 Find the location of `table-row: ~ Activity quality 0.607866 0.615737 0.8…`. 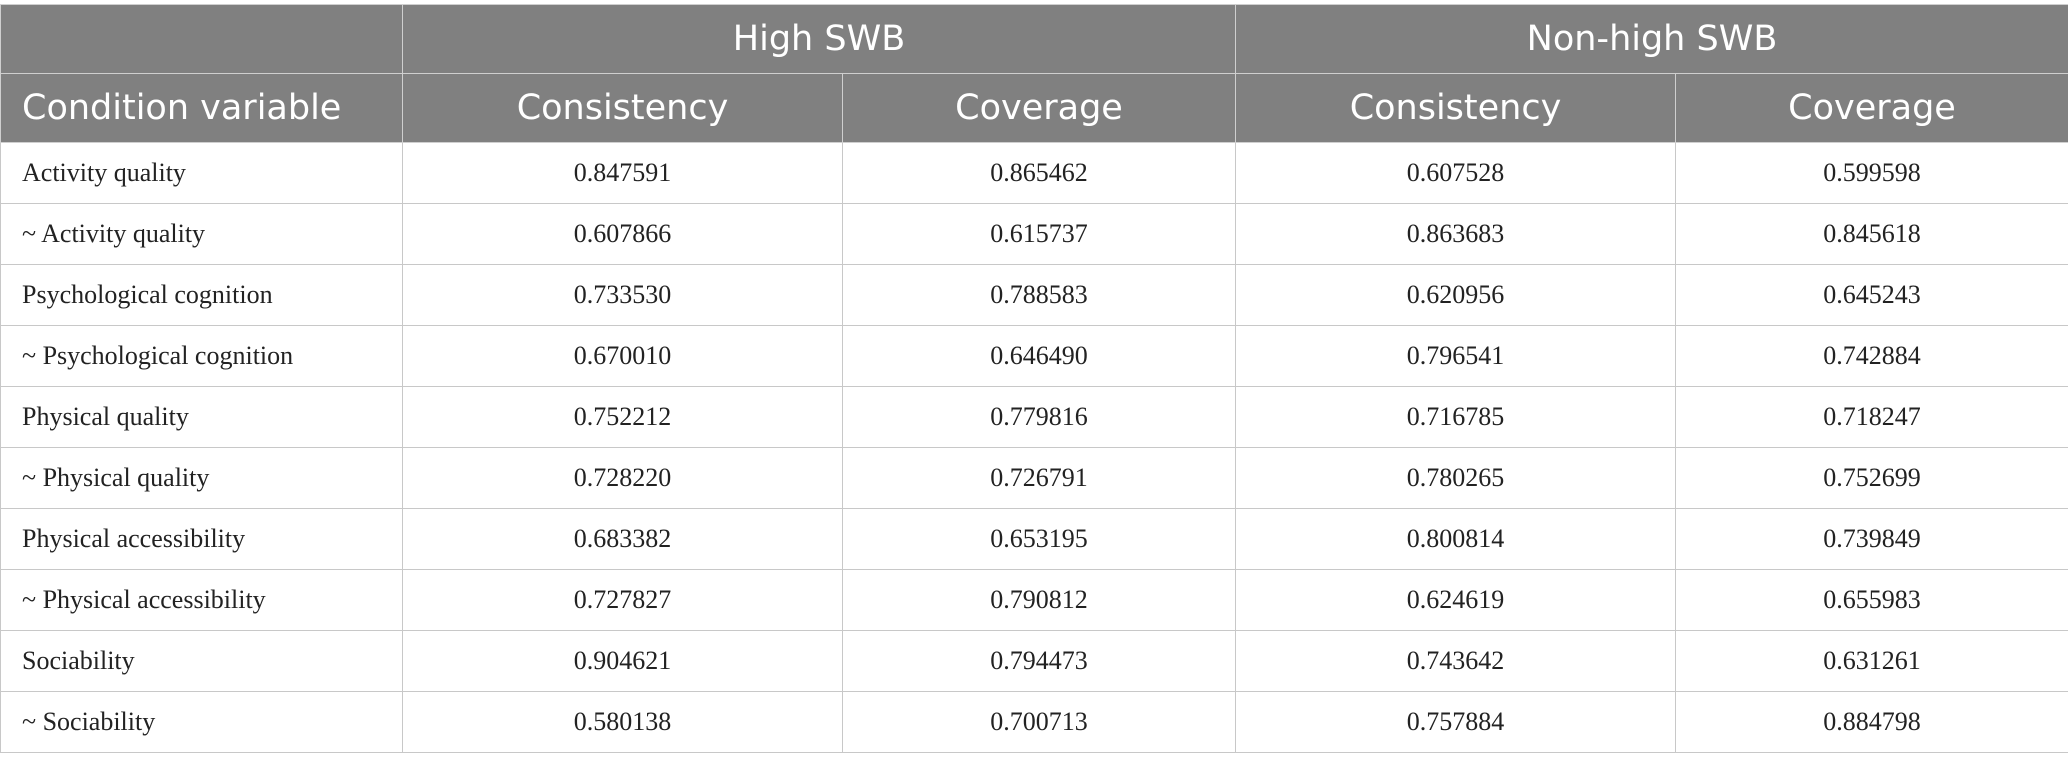

table-row: ~ Activity quality 0.607866 0.615737 0.8… is located at coordinates (1034, 234).